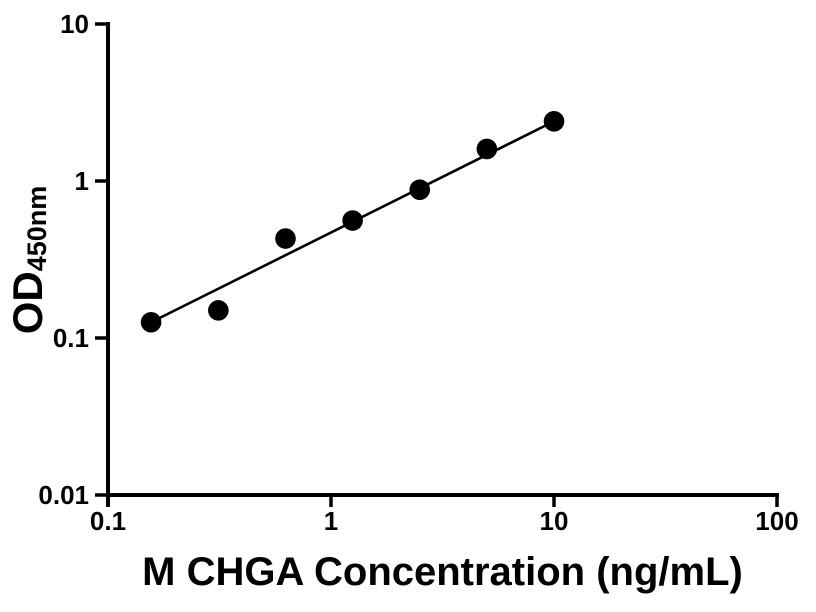 The image size is (816, 612). I want to click on y-tick-label: 10, so click(74, 24).